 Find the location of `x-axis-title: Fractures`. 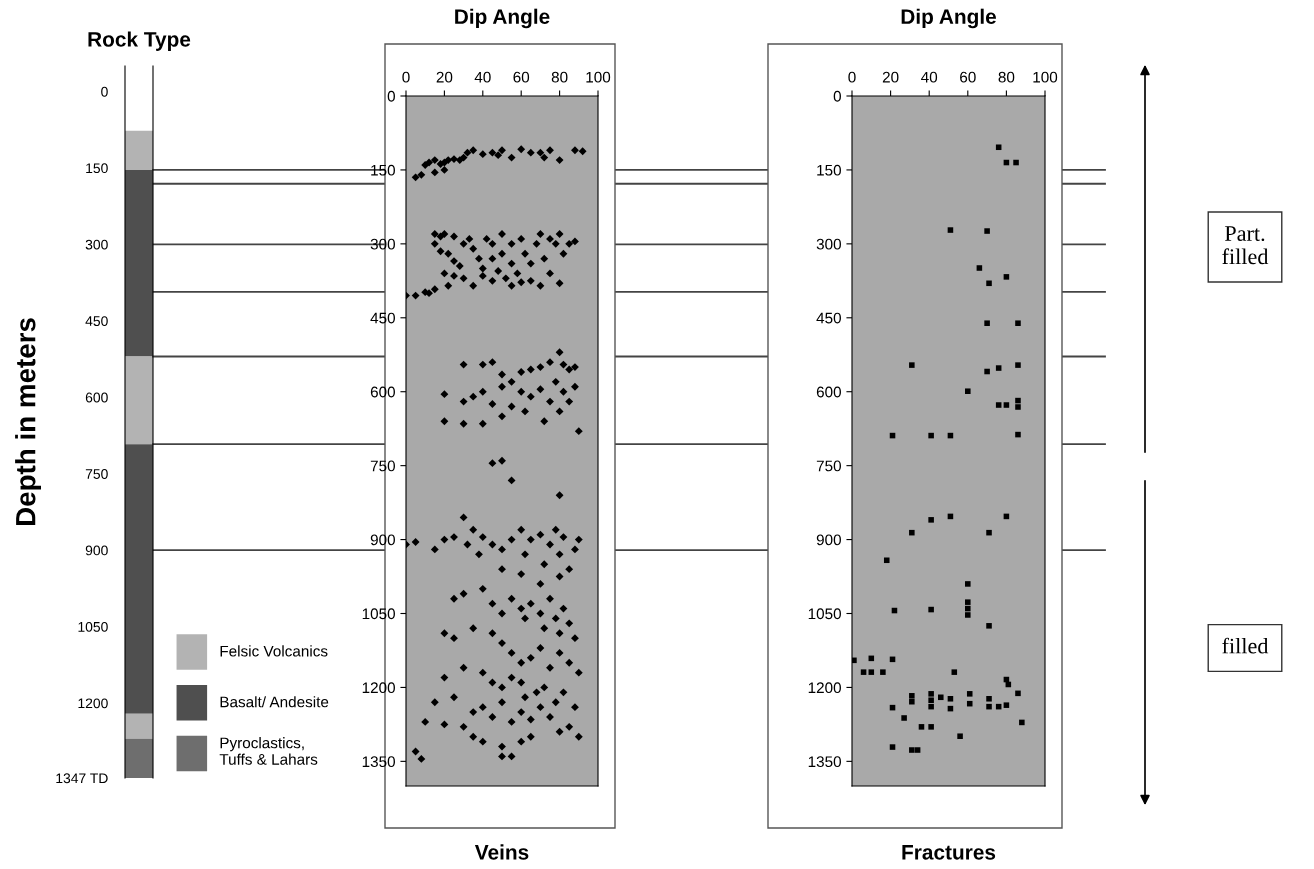

x-axis-title: Fractures is located at coordinates (949, 852).